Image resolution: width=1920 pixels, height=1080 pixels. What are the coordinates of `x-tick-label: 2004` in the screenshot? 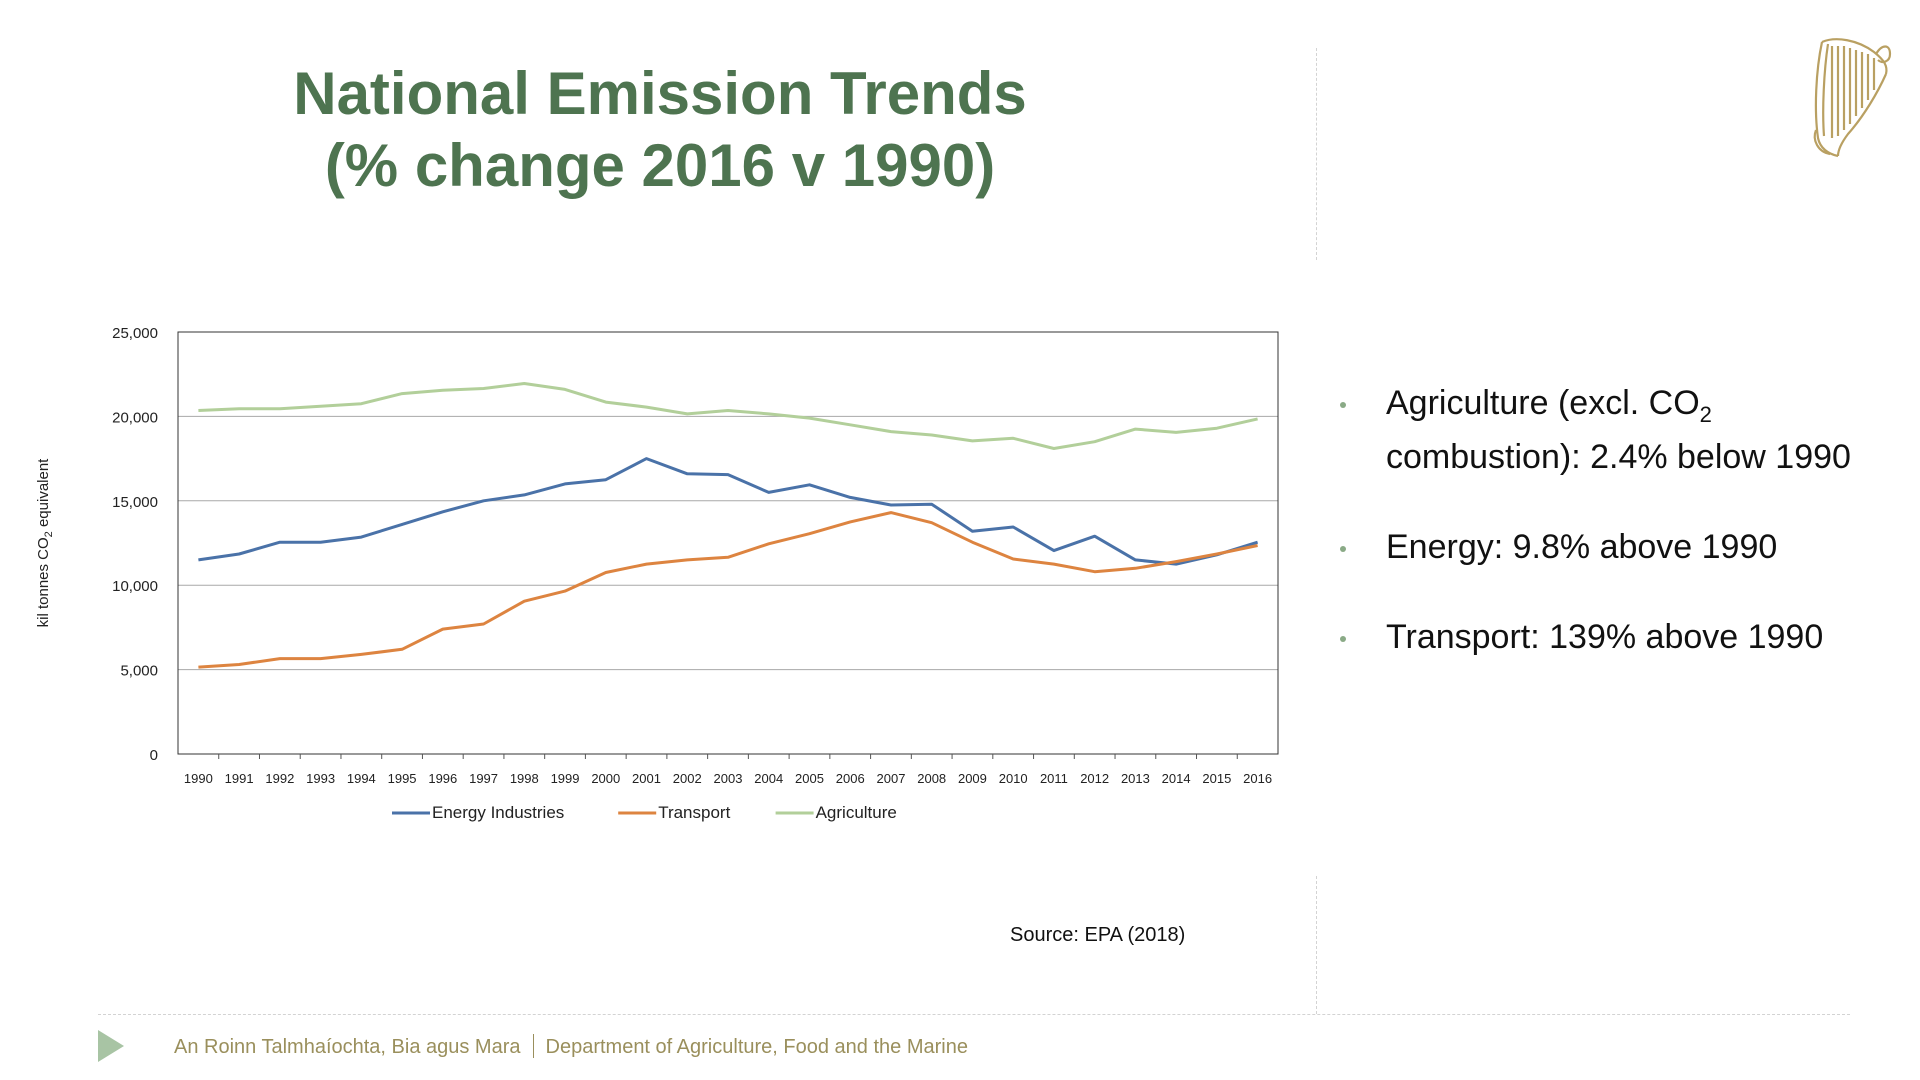 It's located at (768, 778).